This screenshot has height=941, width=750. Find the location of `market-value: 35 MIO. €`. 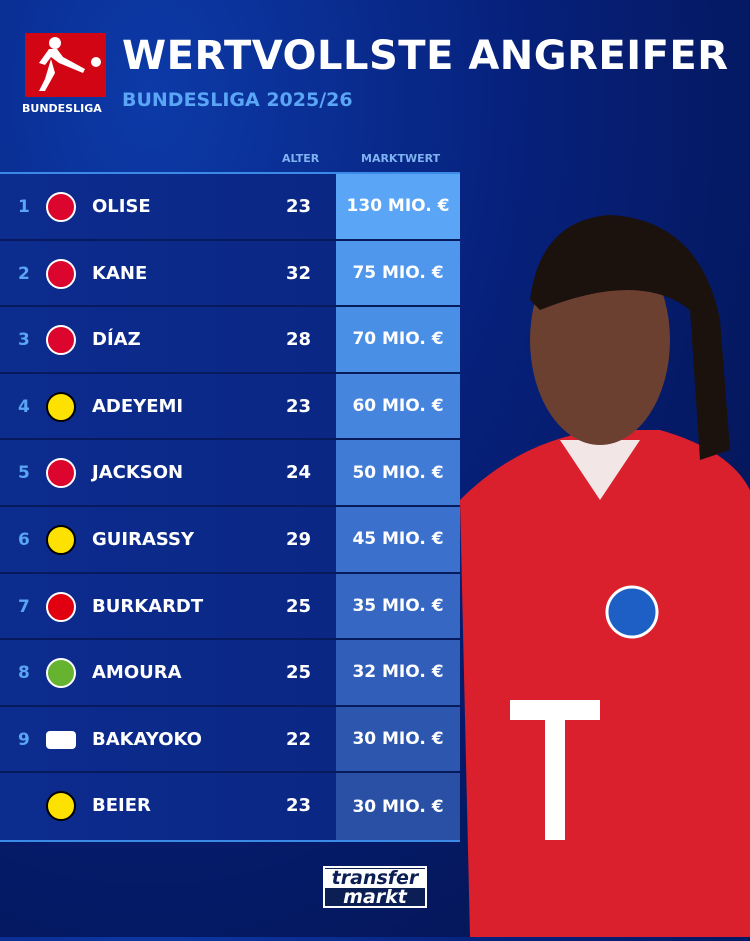

market-value: 35 MIO. € is located at coordinates (398, 606).